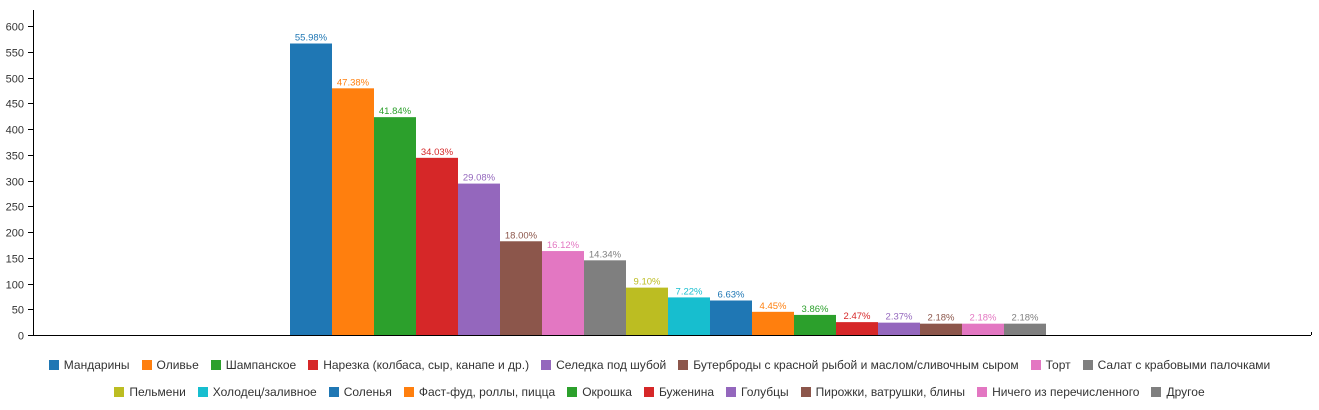  I want to click on legend-item: Голубцы, so click(757, 392).